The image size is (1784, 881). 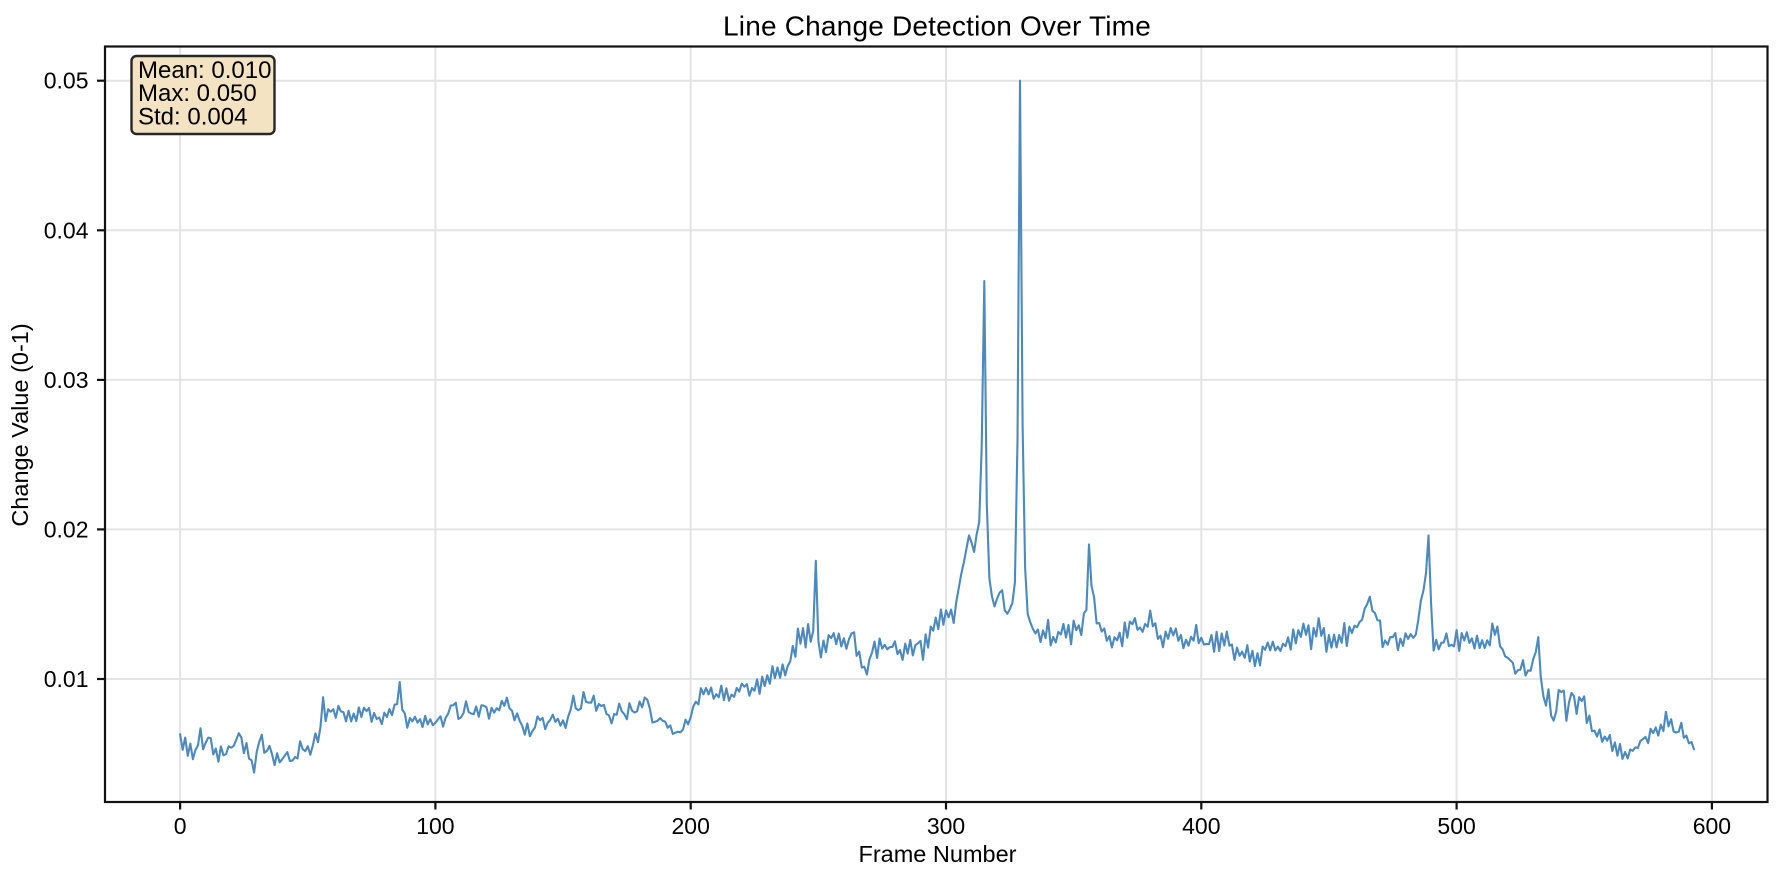 I want to click on svg-text: 0, so click(x=180, y=826).